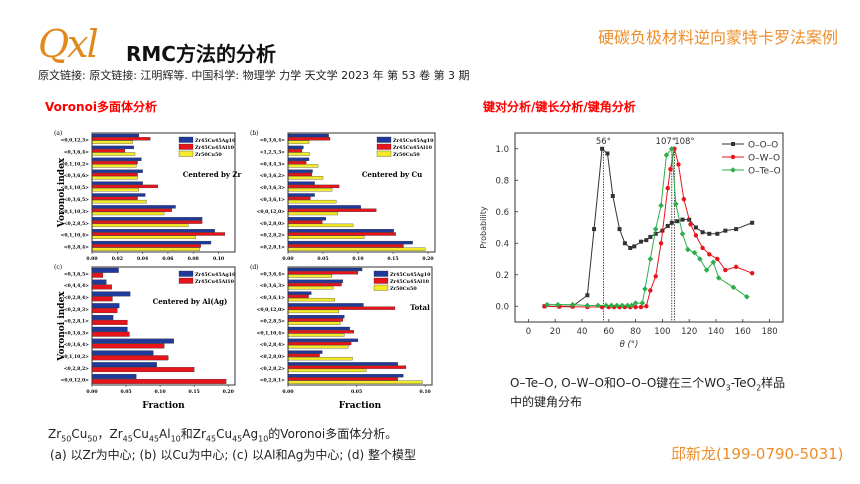 The width and height of the screenshot is (860, 484). What do you see at coordinates (582, 332) in the screenshot?
I see `x-tick-label: 40` at bounding box center [582, 332].